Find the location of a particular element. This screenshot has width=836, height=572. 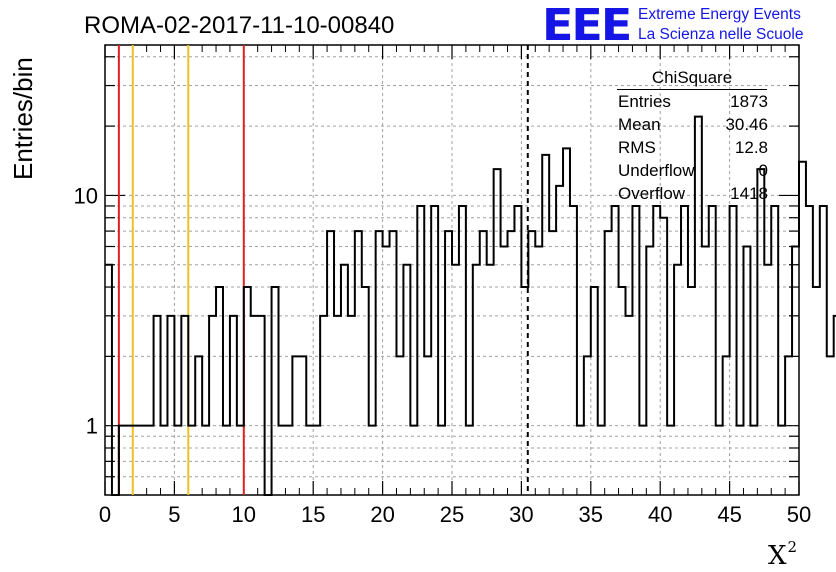

stats-label: Mean is located at coordinates (639, 124).